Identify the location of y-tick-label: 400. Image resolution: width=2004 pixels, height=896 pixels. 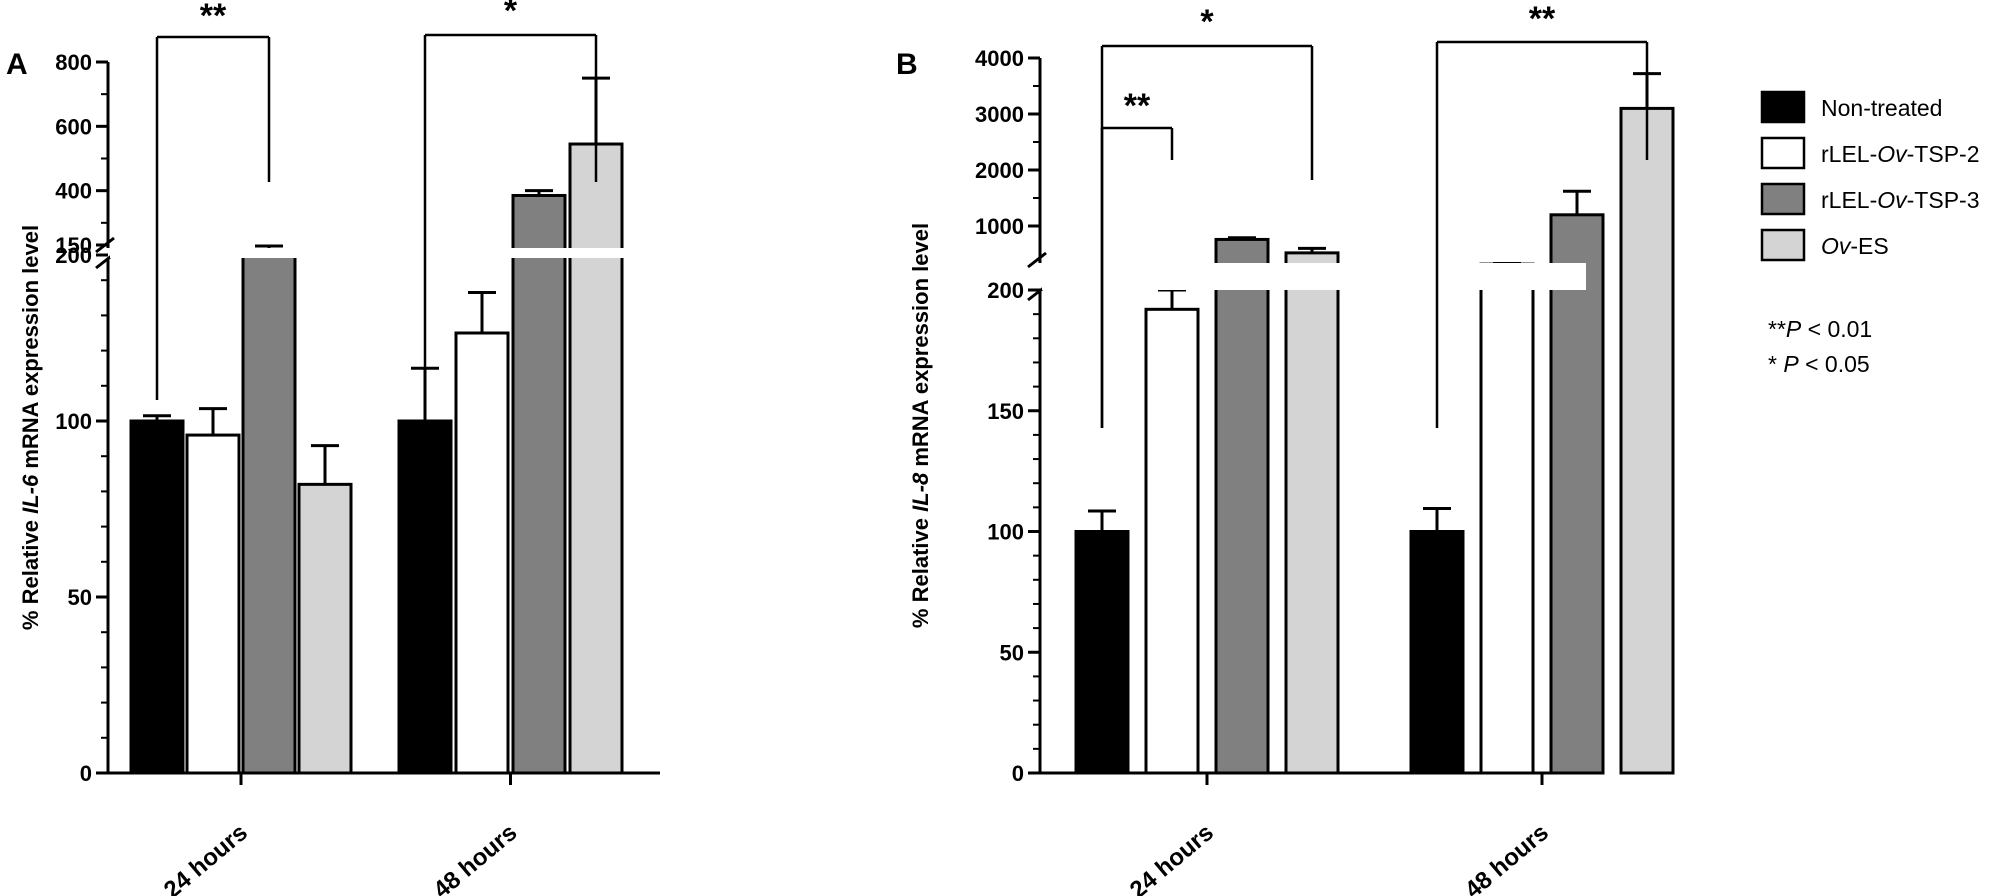
(73, 191).